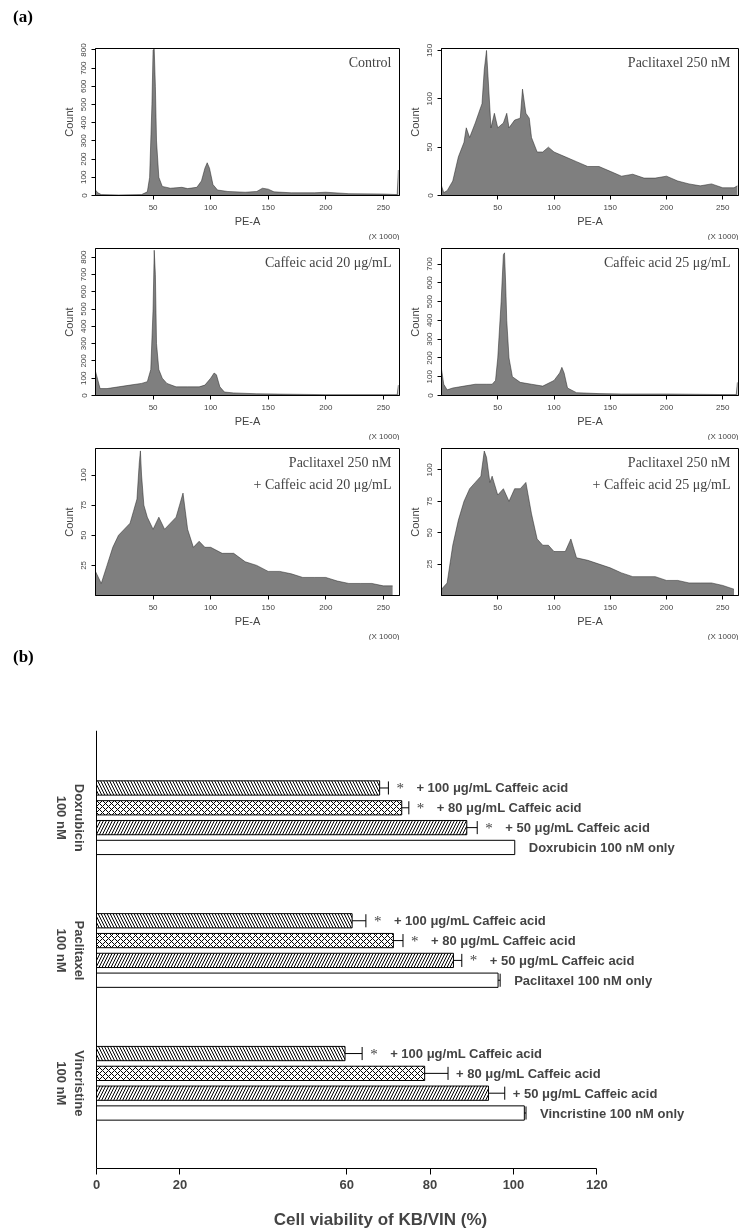 This screenshot has width=754, height=1228. I want to click on data-label: Doxrubicin 100 nM only, so click(602, 847).